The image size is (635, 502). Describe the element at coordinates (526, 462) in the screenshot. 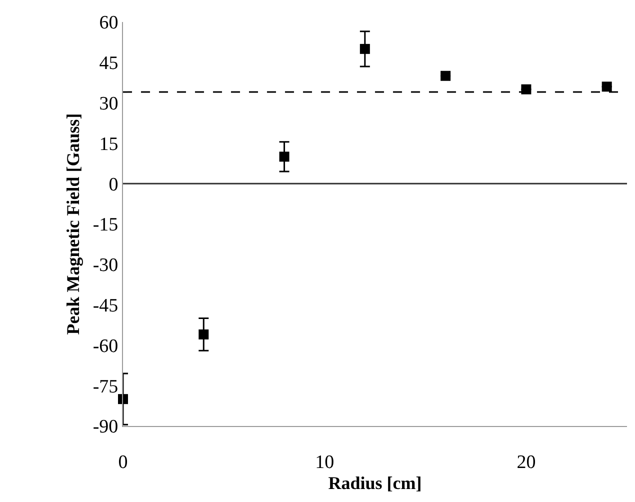

I see `x-tick-label: 20` at that location.